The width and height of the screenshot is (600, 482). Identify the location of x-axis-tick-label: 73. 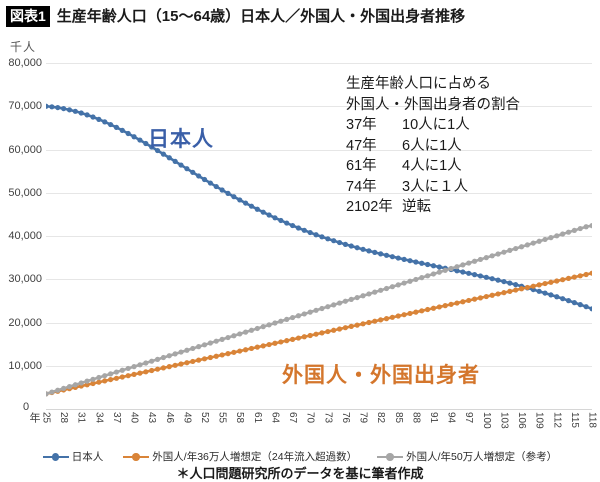
(328, 418).